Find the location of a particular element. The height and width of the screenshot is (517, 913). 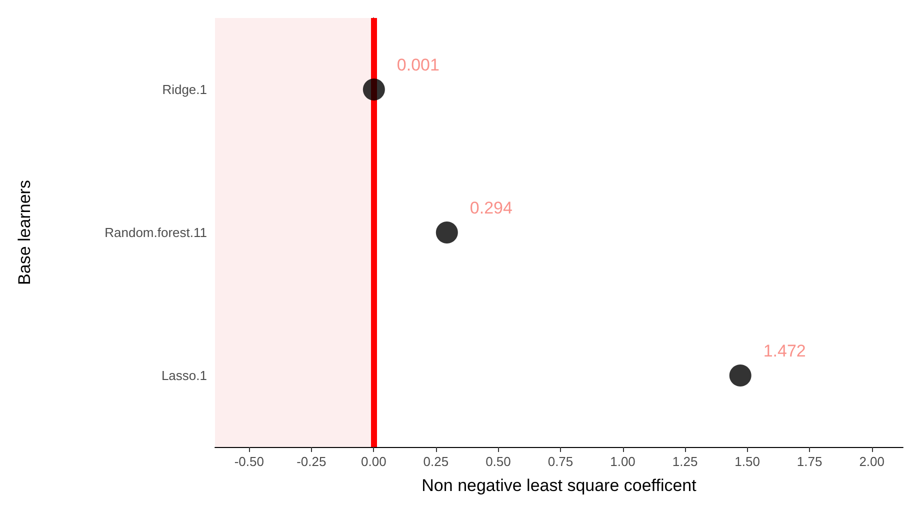

data-label: 0.001 is located at coordinates (418, 65).